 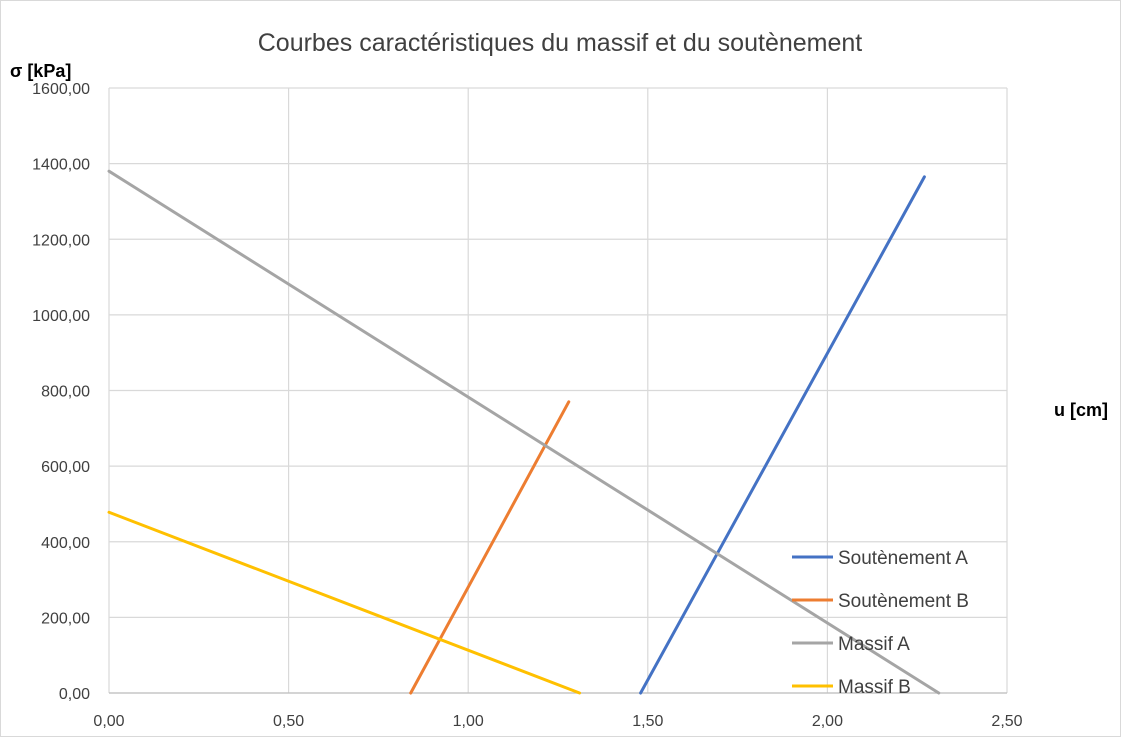 What do you see at coordinates (65, 467) in the screenshot?
I see `y-tick-label: 600,00` at bounding box center [65, 467].